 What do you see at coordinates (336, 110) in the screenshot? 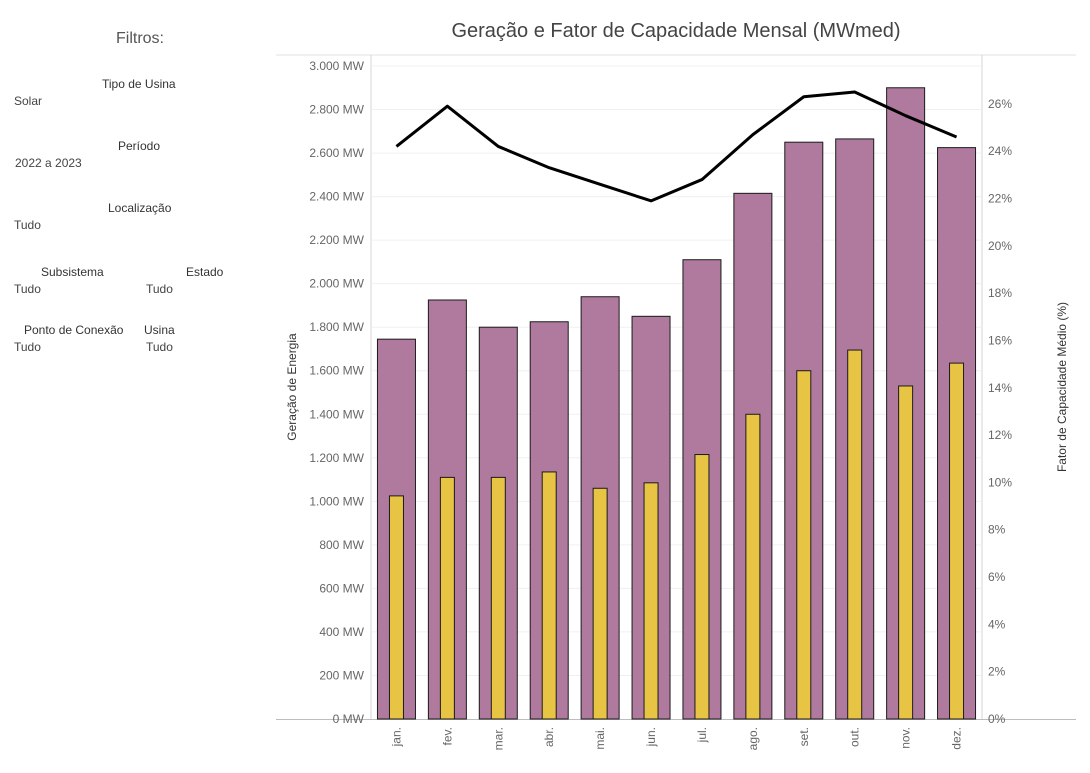
I see `y-tick-label: 2.800 MW` at bounding box center [336, 110].